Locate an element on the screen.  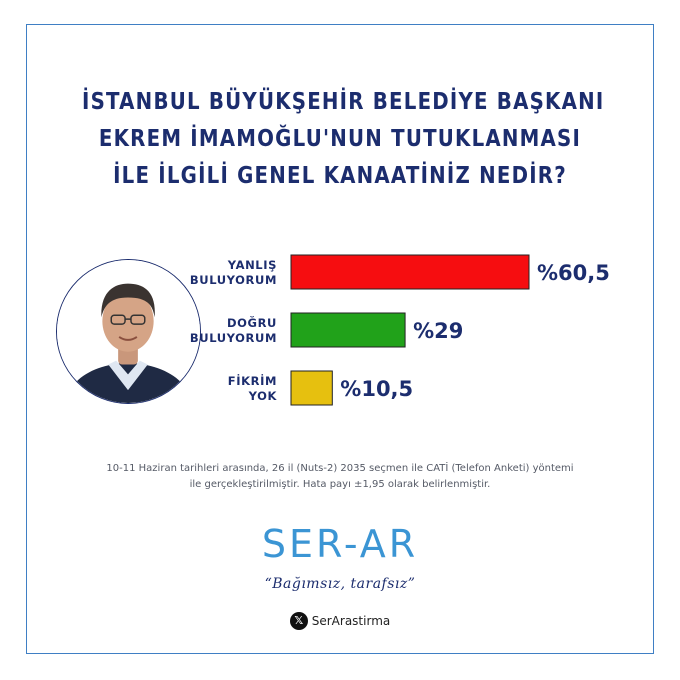
category-label-3: FİKRİM YOK is located at coordinates (253, 388).